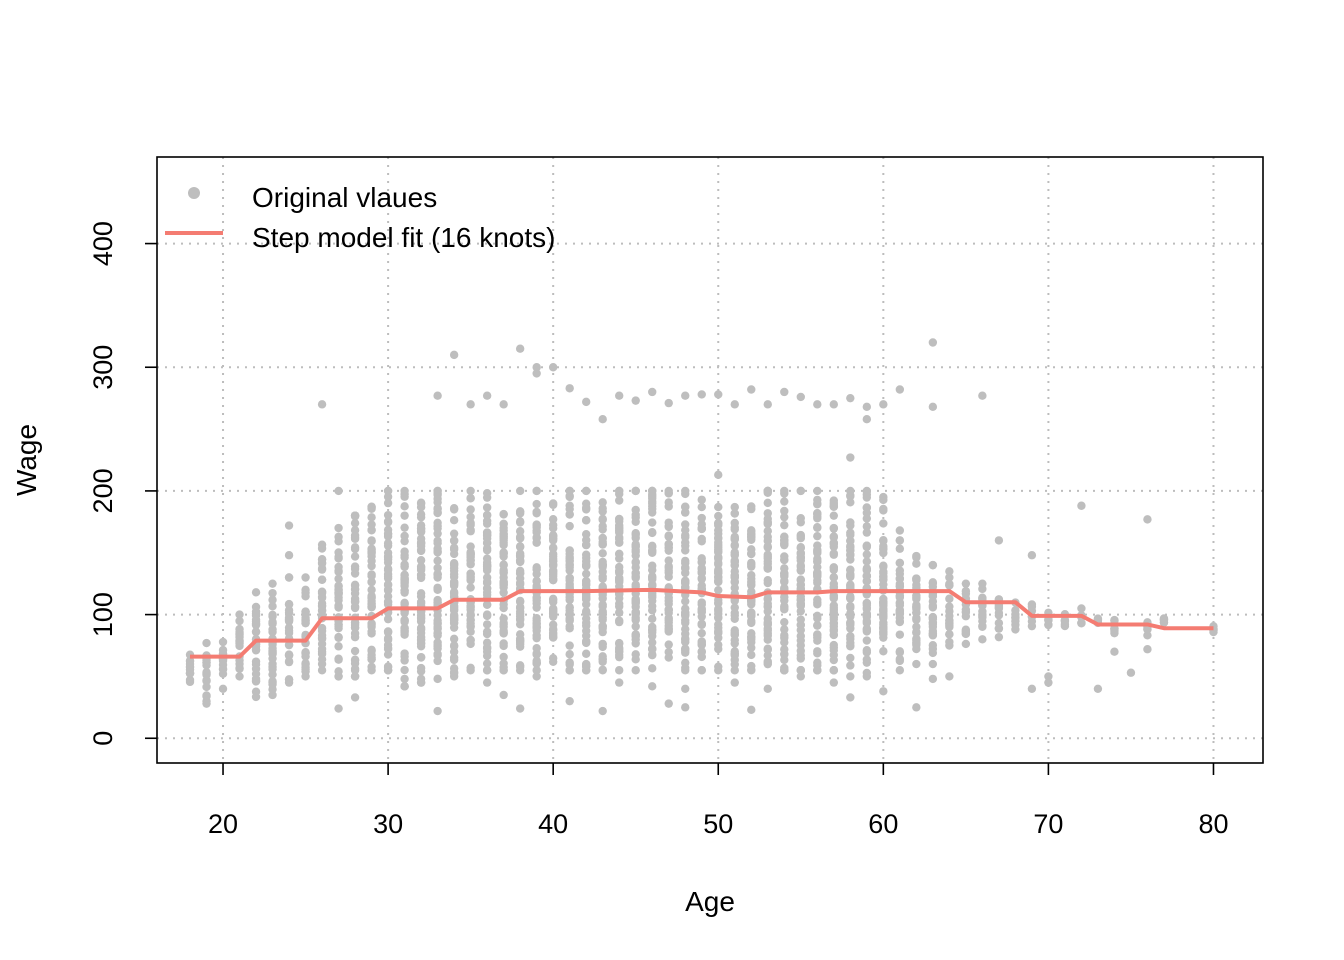 This screenshot has height=960, width=1344. Describe the element at coordinates (194, 193) in the screenshot. I see `legend-marker-points` at that location.